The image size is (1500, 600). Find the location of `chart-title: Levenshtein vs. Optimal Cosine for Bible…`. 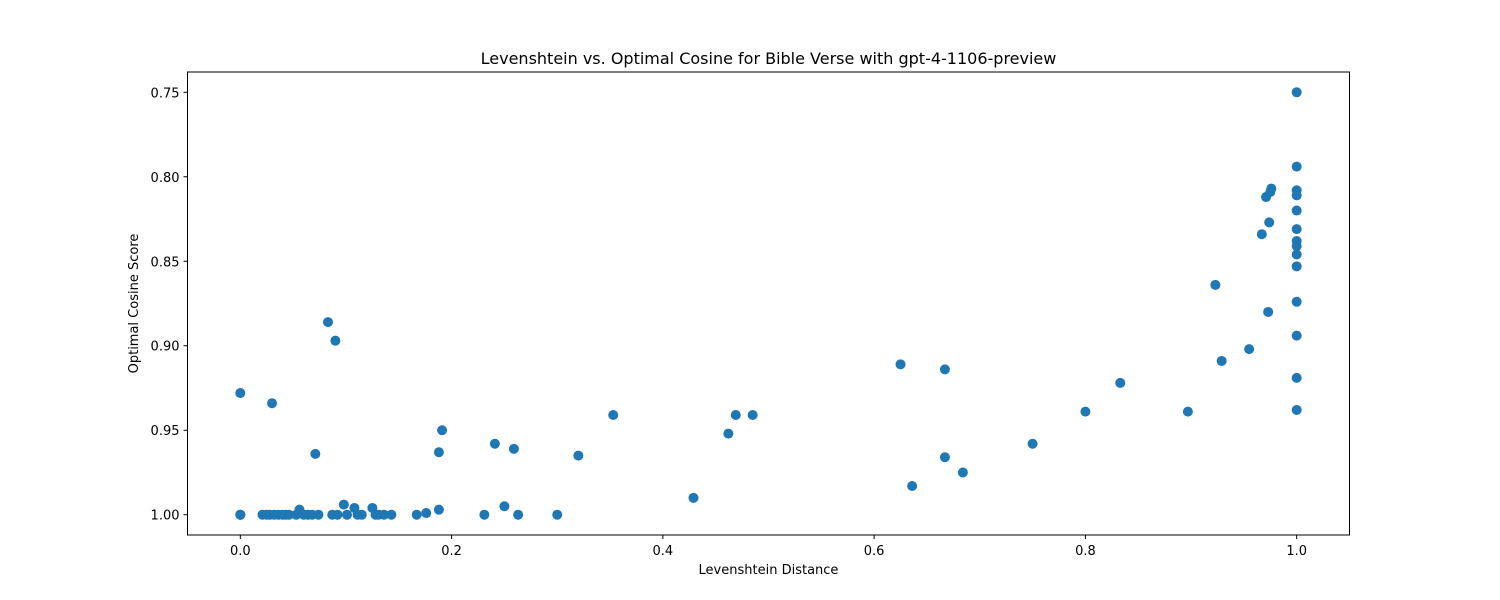

chart-title: Levenshtein vs. Optimal Cosine for Bible… is located at coordinates (769, 58).